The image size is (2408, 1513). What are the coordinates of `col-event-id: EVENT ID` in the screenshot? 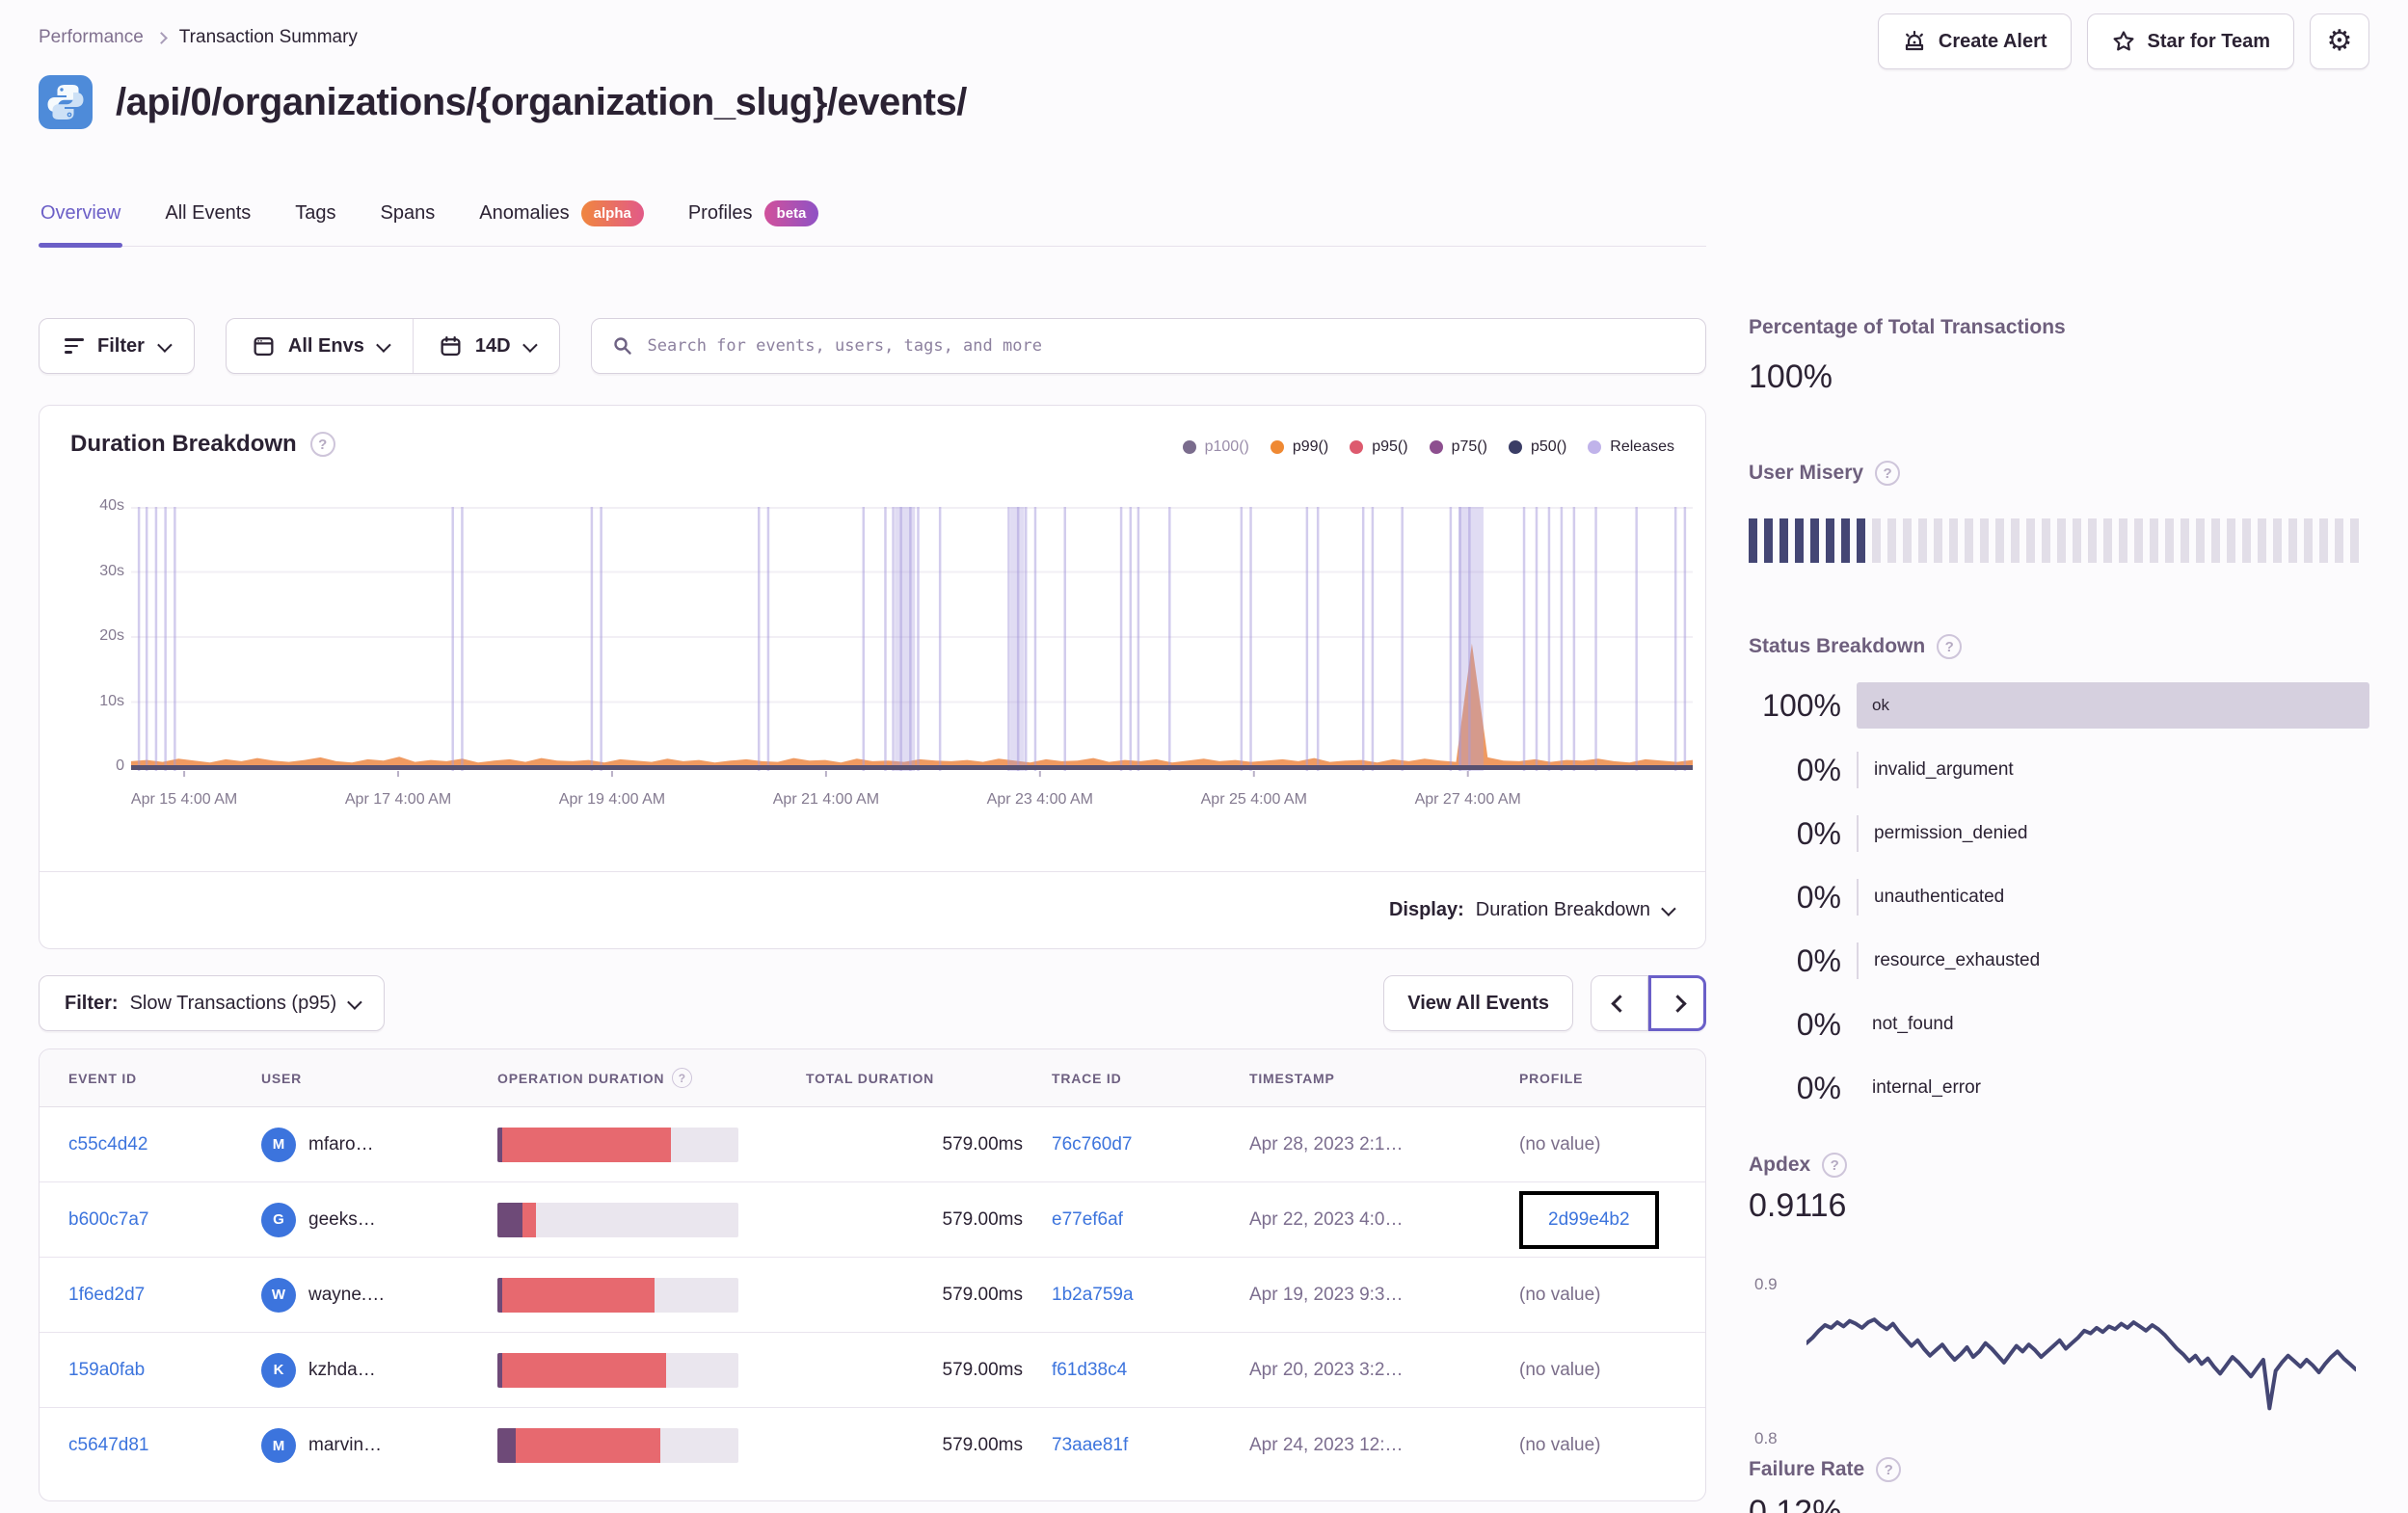 It's located at (102, 1078).